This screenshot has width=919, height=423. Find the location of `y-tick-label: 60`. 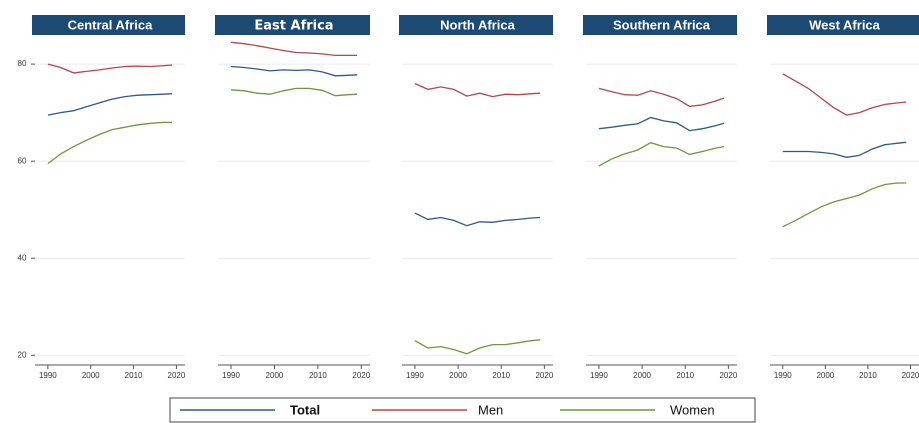

y-tick-label: 60 is located at coordinates (22, 160).